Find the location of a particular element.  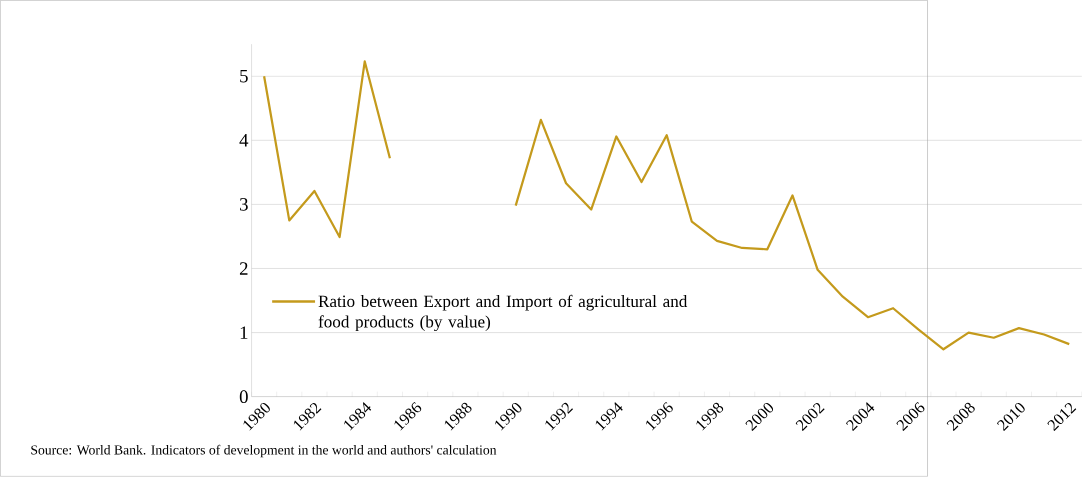

source-note: Source: World Bank. Indicators of development in the world and authors' calculation is located at coordinates (264, 451).